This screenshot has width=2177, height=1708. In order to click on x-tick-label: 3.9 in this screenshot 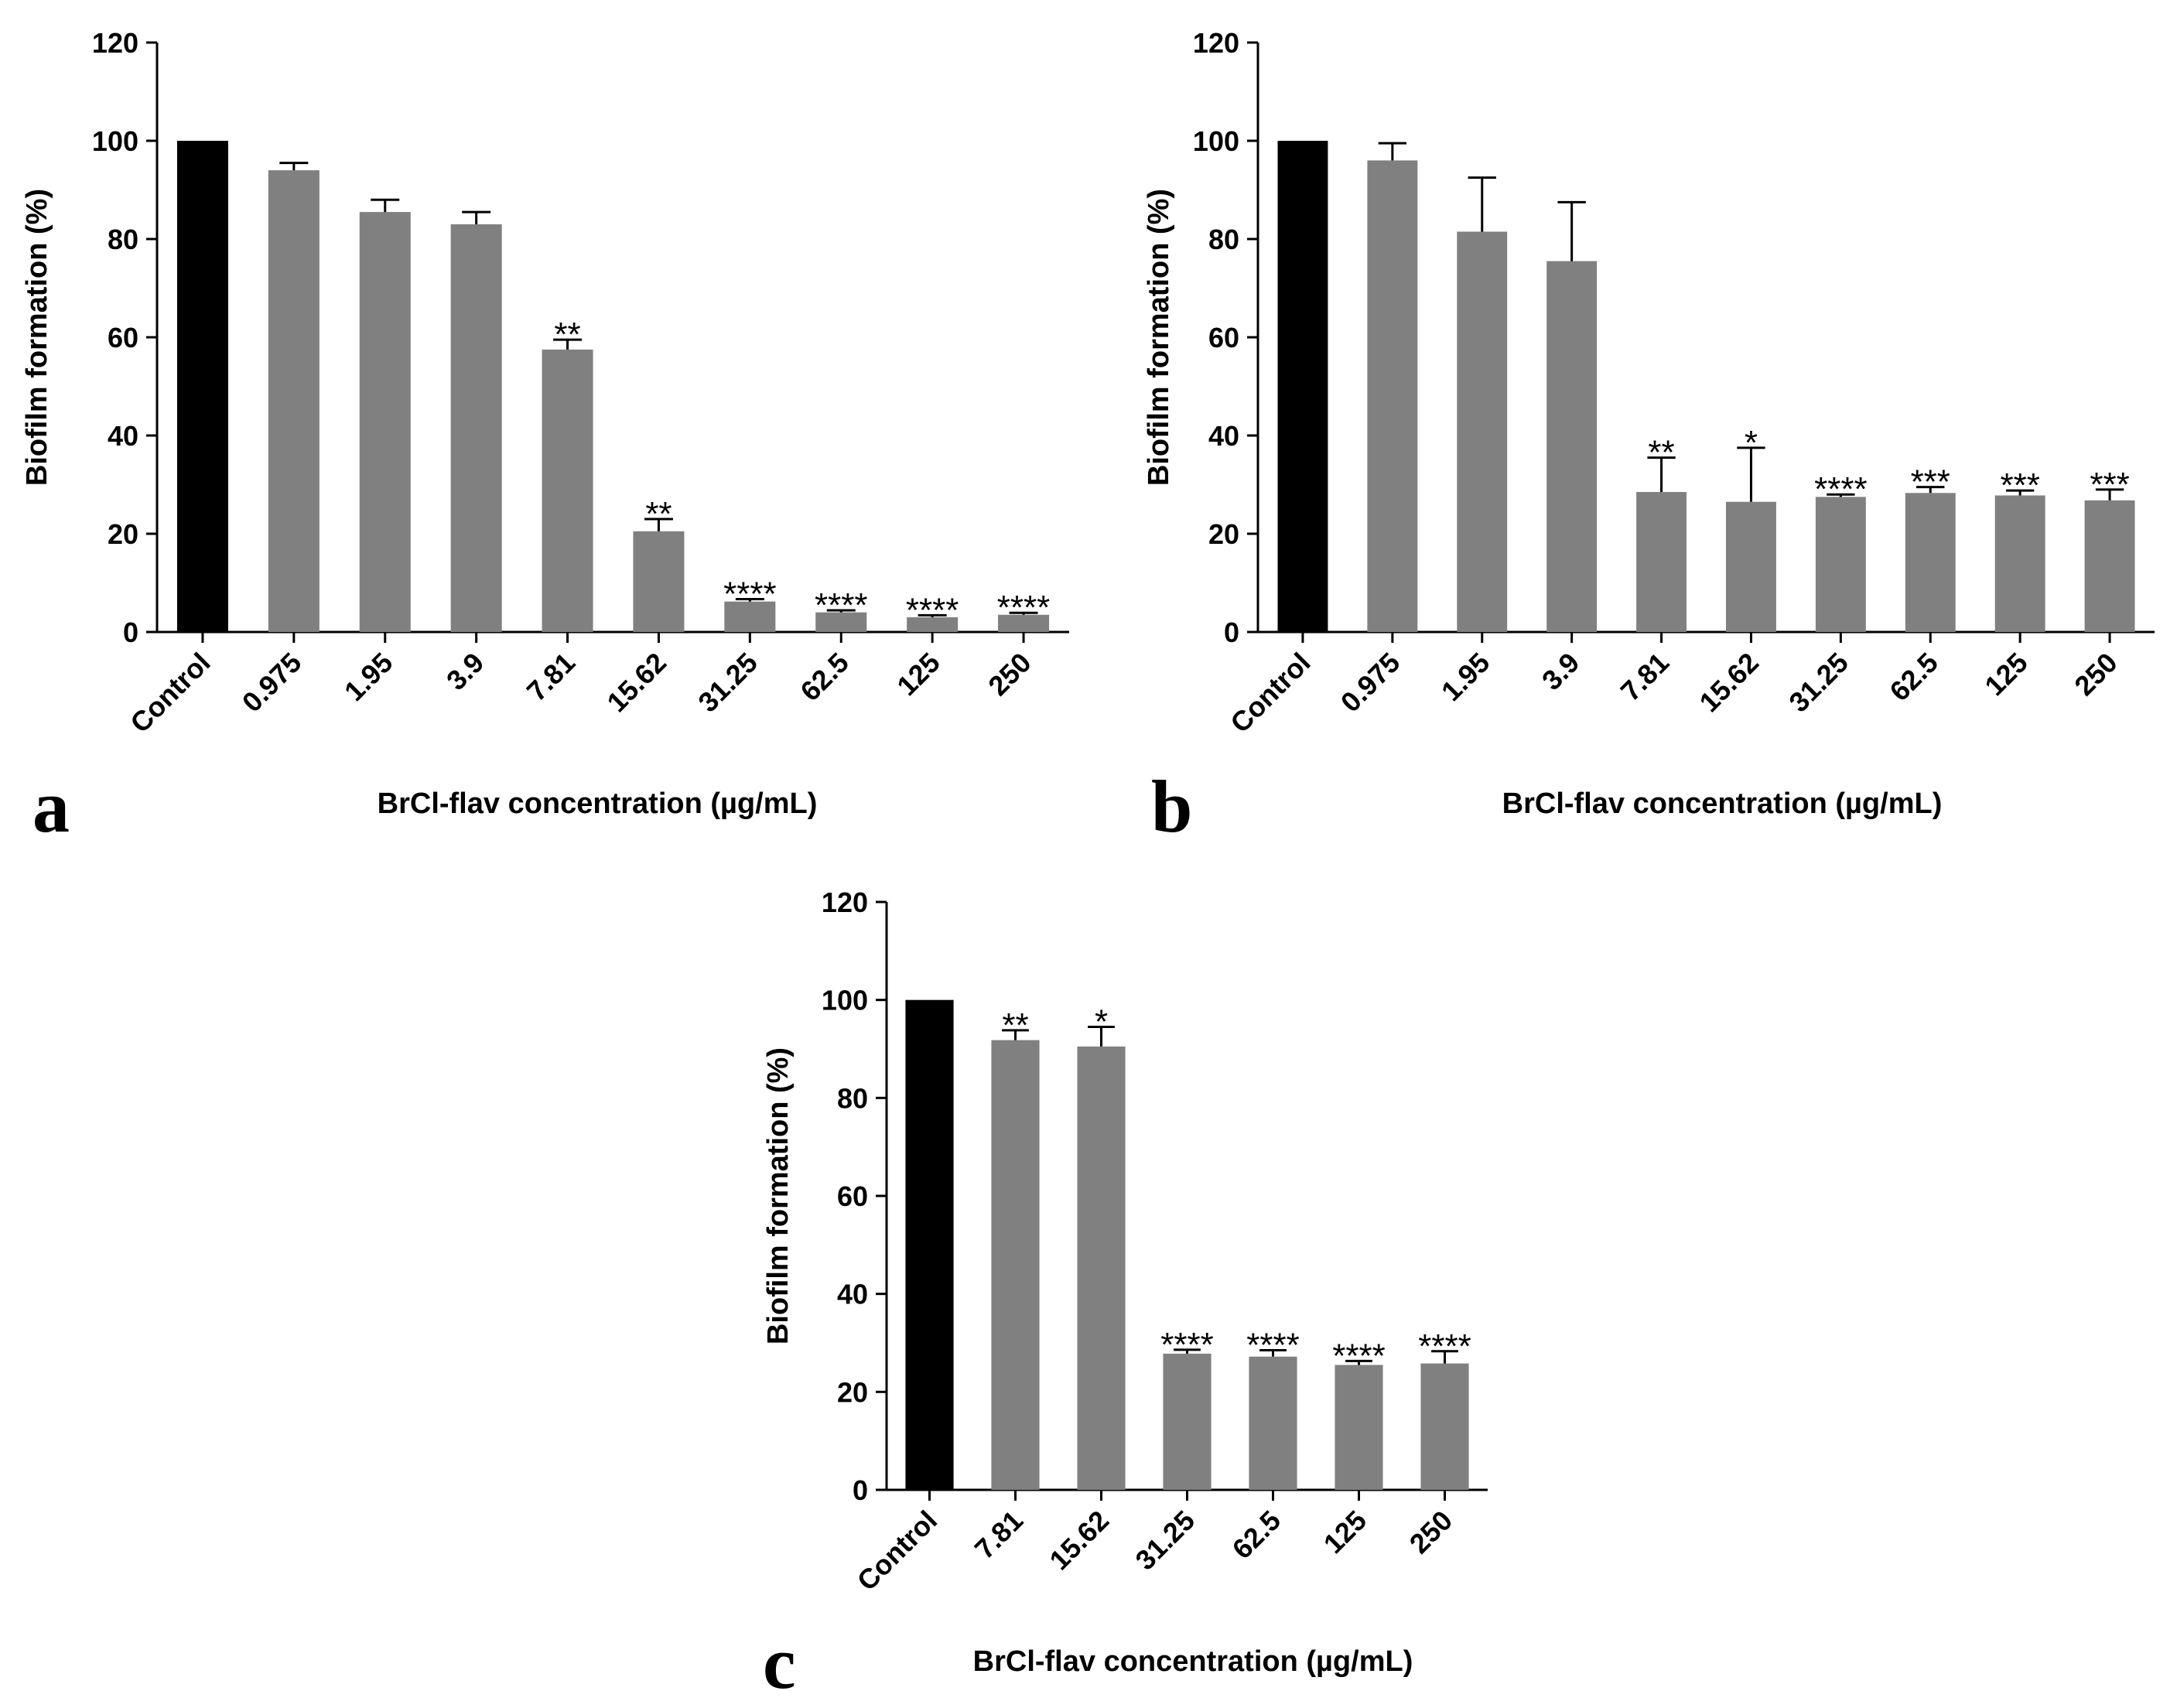, I will do `click(465, 672)`.